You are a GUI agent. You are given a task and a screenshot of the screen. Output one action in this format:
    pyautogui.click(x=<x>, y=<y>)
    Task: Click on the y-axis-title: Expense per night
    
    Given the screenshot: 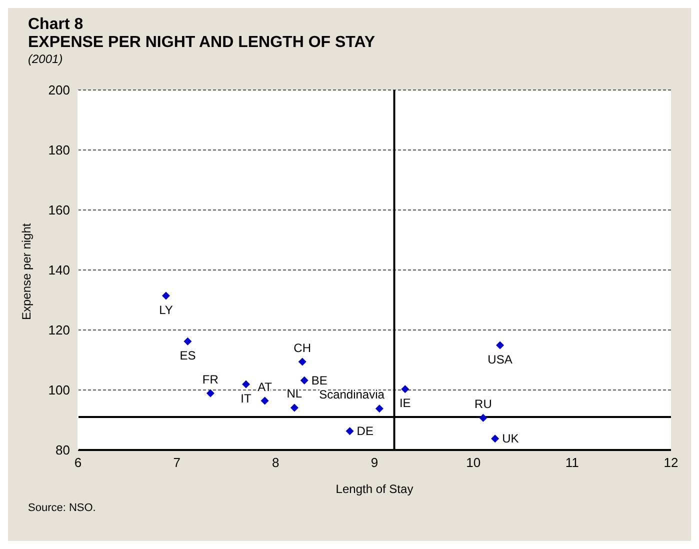 What is the action you would take?
    pyautogui.click(x=26, y=271)
    